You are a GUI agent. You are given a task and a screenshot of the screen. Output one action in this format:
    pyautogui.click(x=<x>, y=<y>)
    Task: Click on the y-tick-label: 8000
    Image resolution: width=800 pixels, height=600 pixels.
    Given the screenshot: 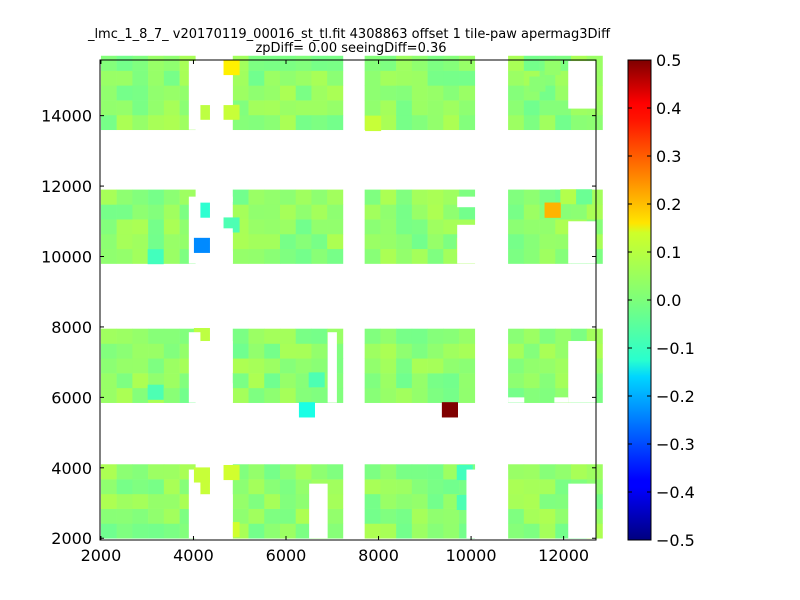 What is the action you would take?
    pyautogui.click(x=71, y=327)
    